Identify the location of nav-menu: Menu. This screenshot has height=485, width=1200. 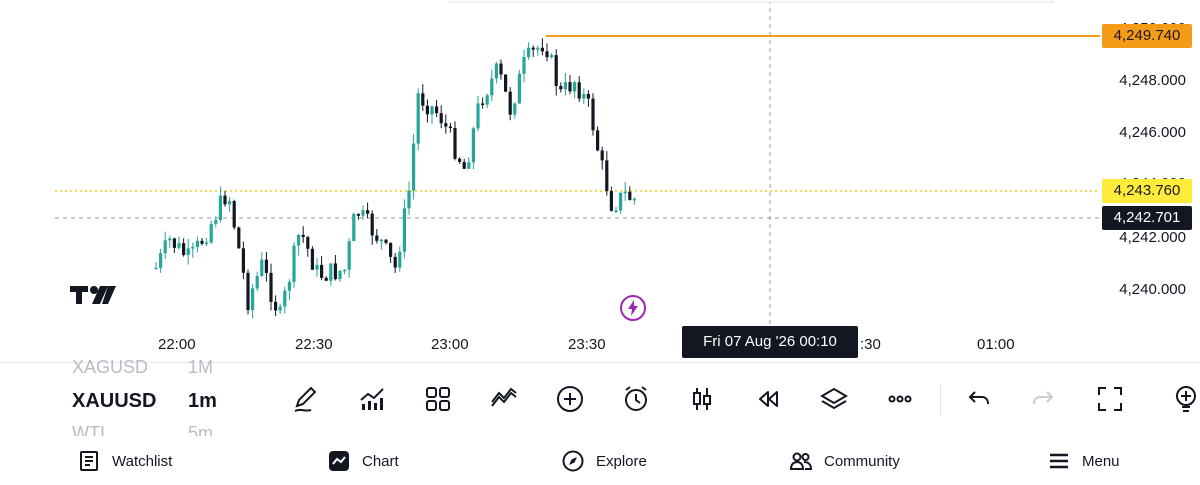
(1084, 461).